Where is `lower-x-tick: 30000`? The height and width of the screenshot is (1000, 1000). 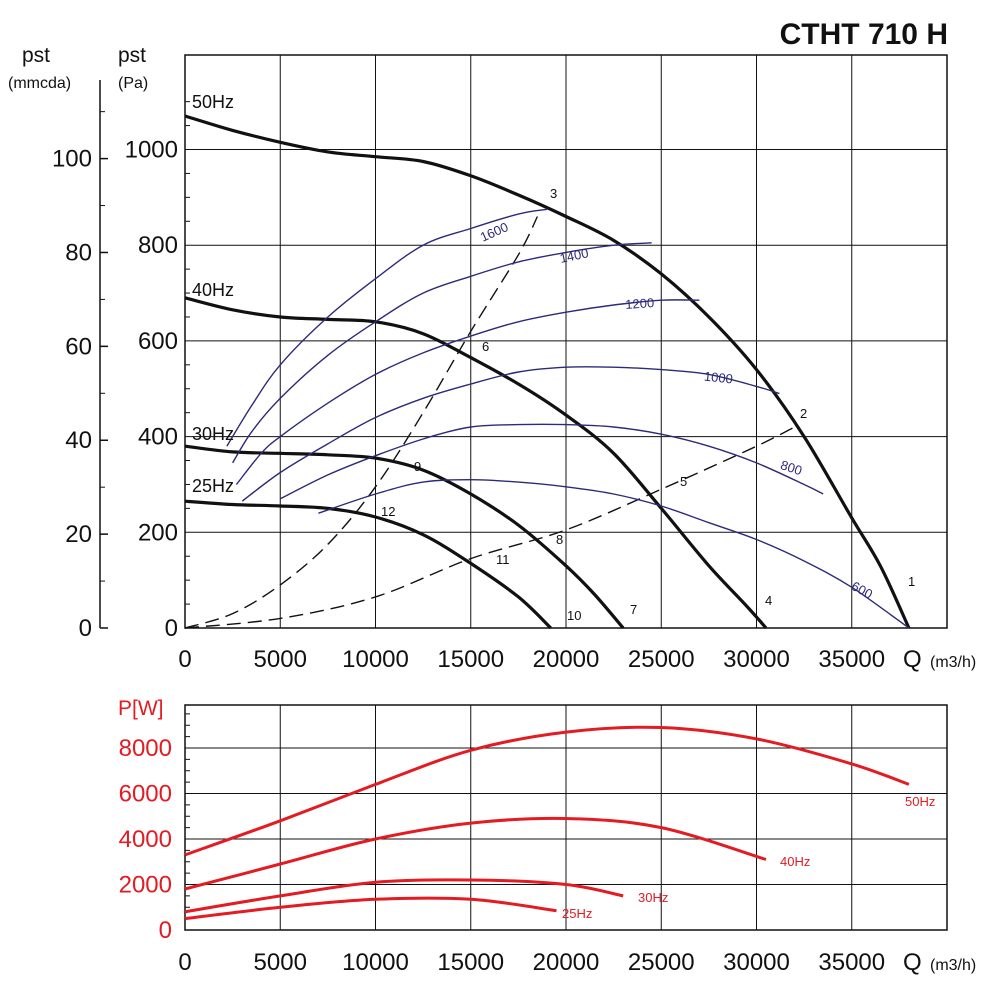 lower-x-tick: 30000 is located at coordinates (756, 962).